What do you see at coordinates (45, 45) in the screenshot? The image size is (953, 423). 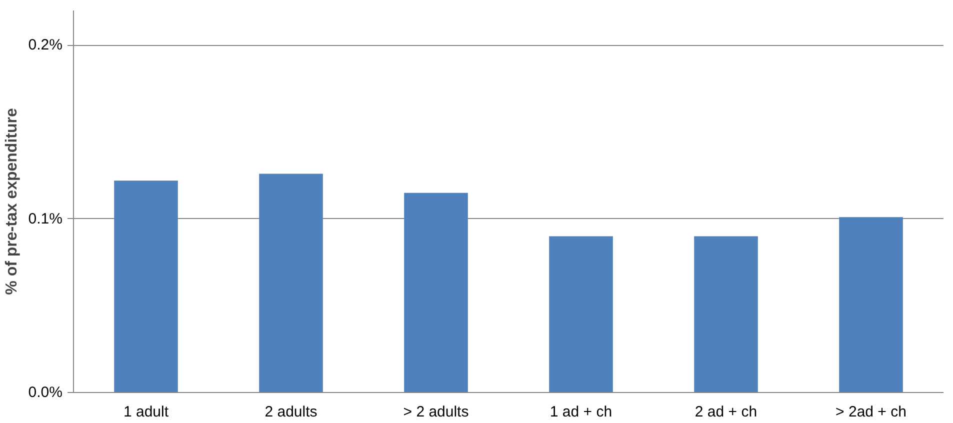 I see `y-tick-label: 0.2%` at bounding box center [45, 45].